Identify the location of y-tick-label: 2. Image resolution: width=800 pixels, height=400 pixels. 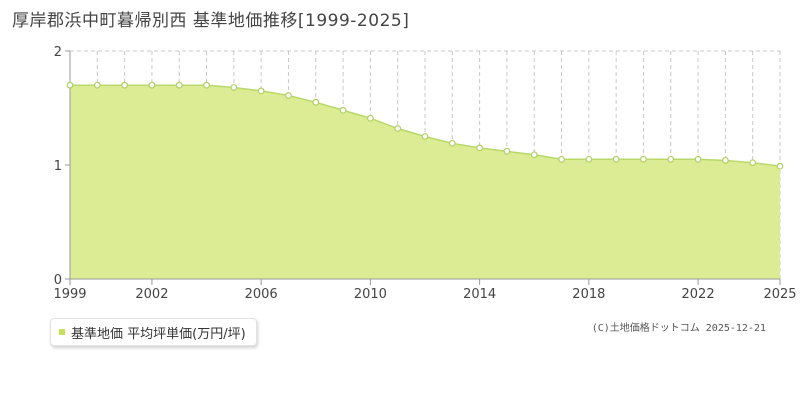
(58, 52).